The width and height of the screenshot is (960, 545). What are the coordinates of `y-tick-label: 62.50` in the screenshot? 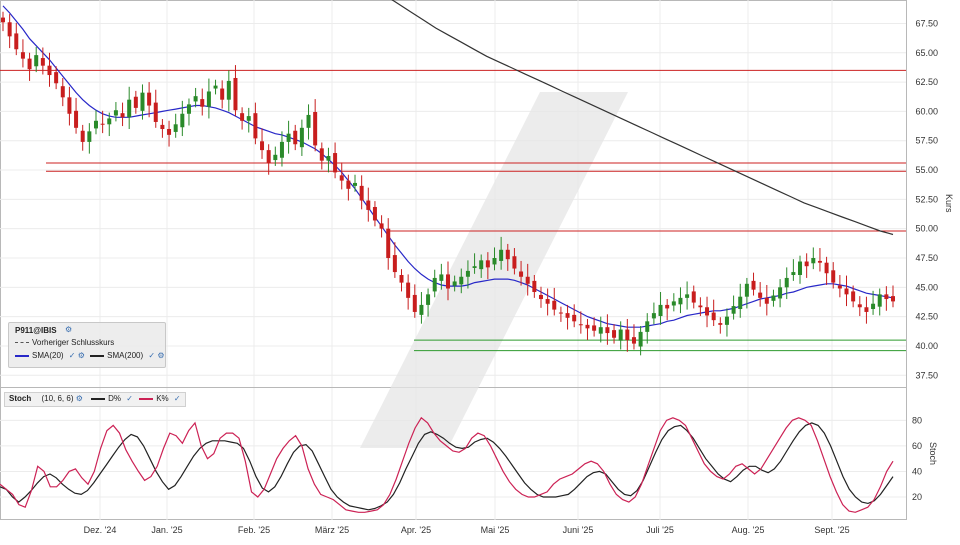 It's located at (926, 82).